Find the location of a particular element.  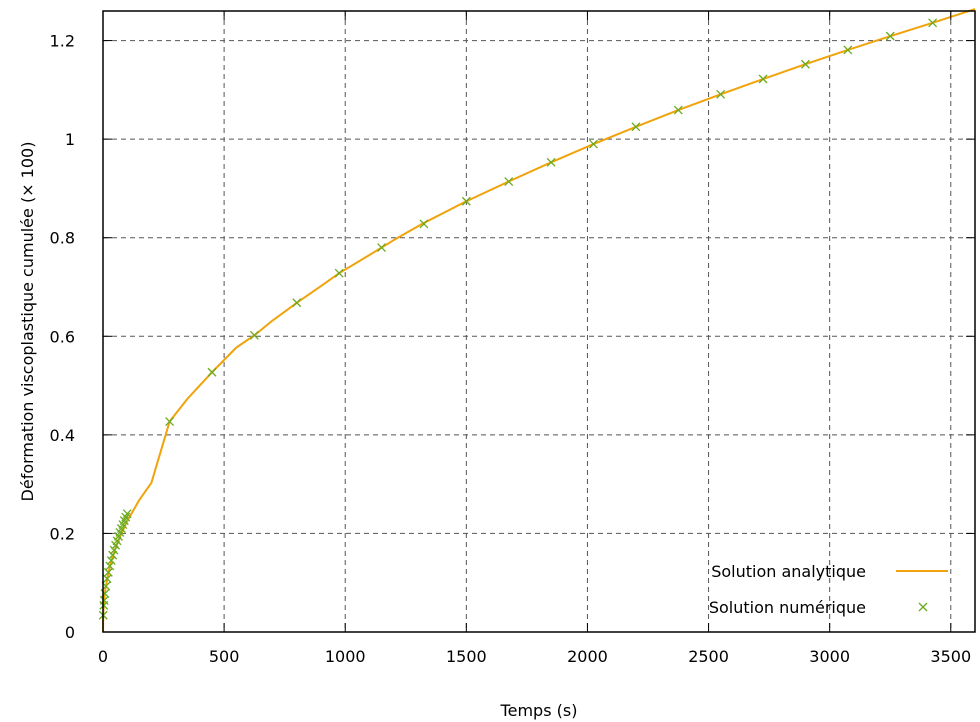

y-tick-label: 0.4 is located at coordinates (62, 435).